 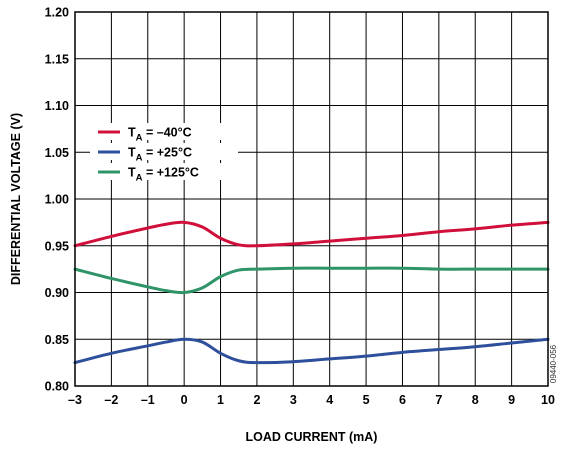 I want to click on figure-code: 09440-056, so click(x=553, y=363).